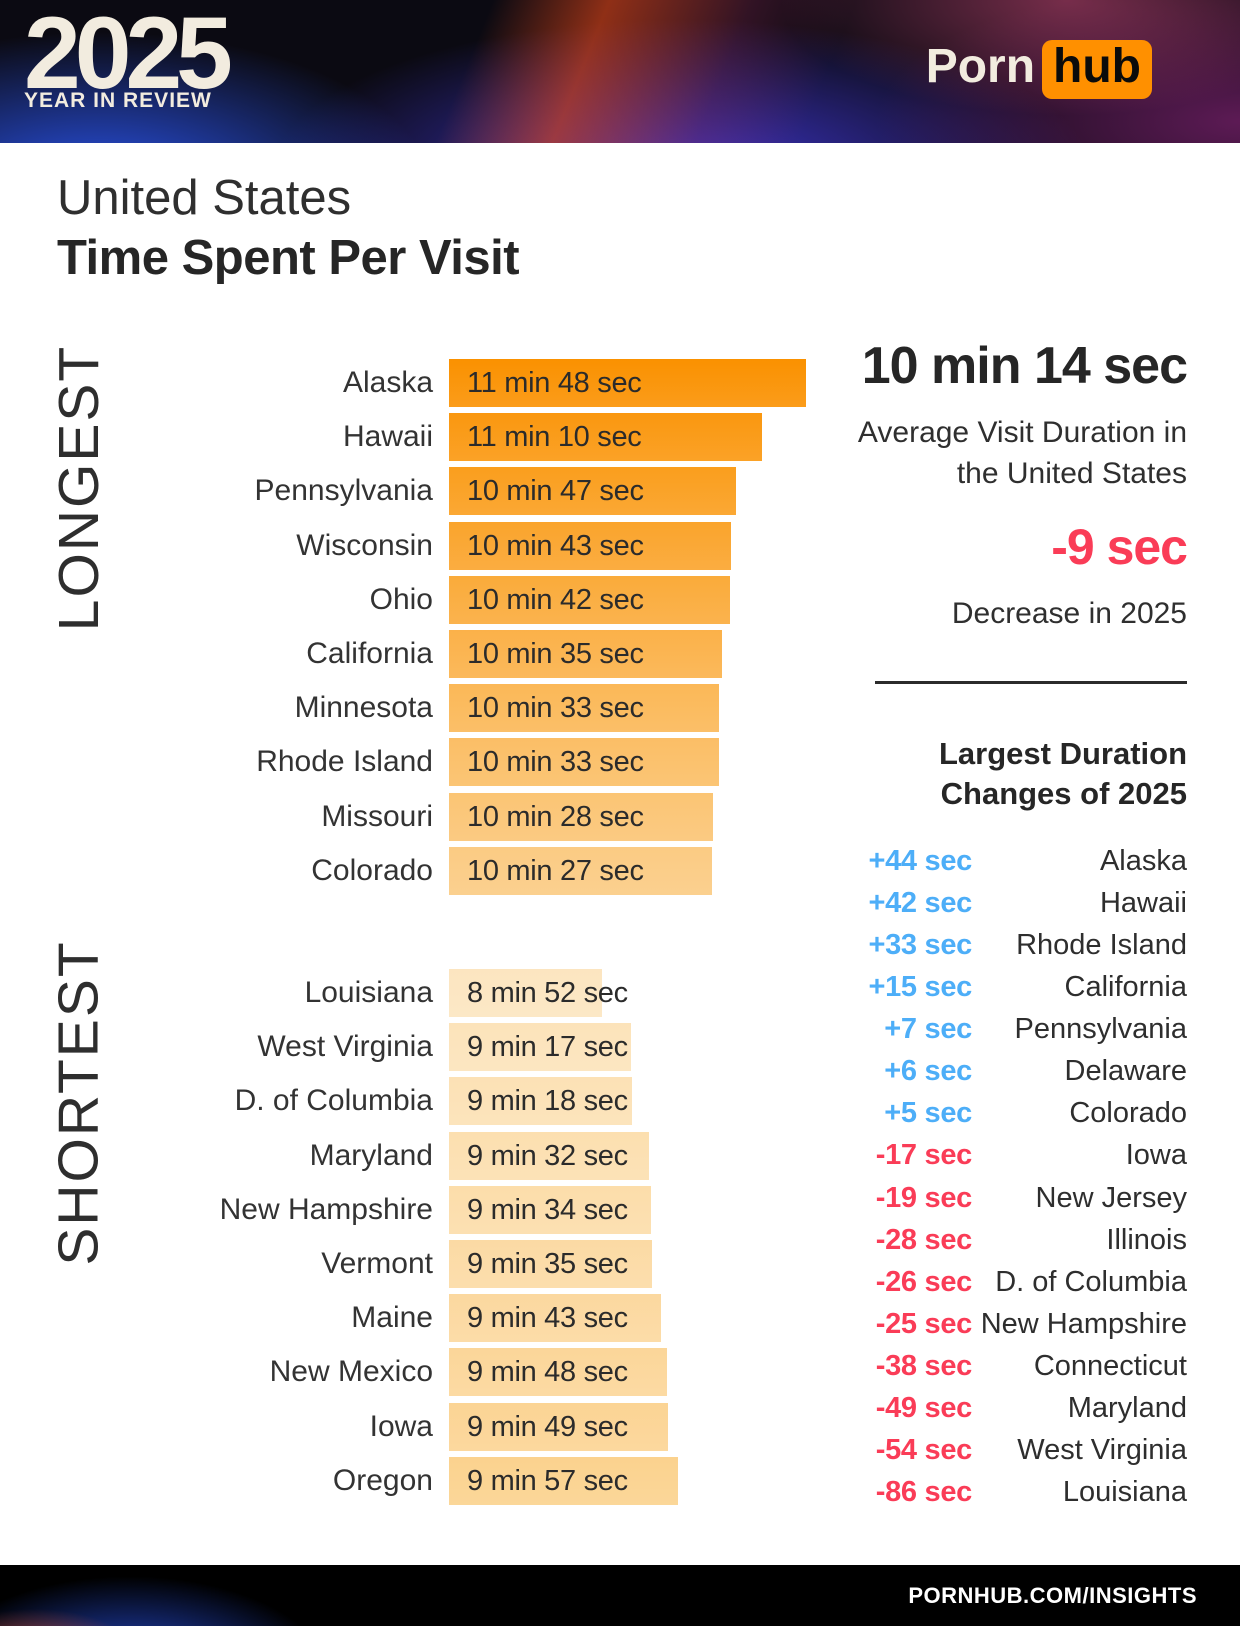  I want to click on duration-value: 10 min 28 sec, so click(555, 816).